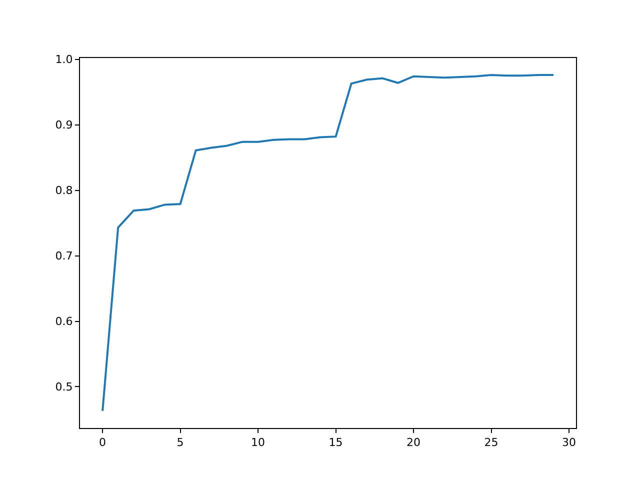 This screenshot has height=480, width=640. What do you see at coordinates (64, 387) in the screenshot?
I see `y-tick-label: 0.5` at bounding box center [64, 387].